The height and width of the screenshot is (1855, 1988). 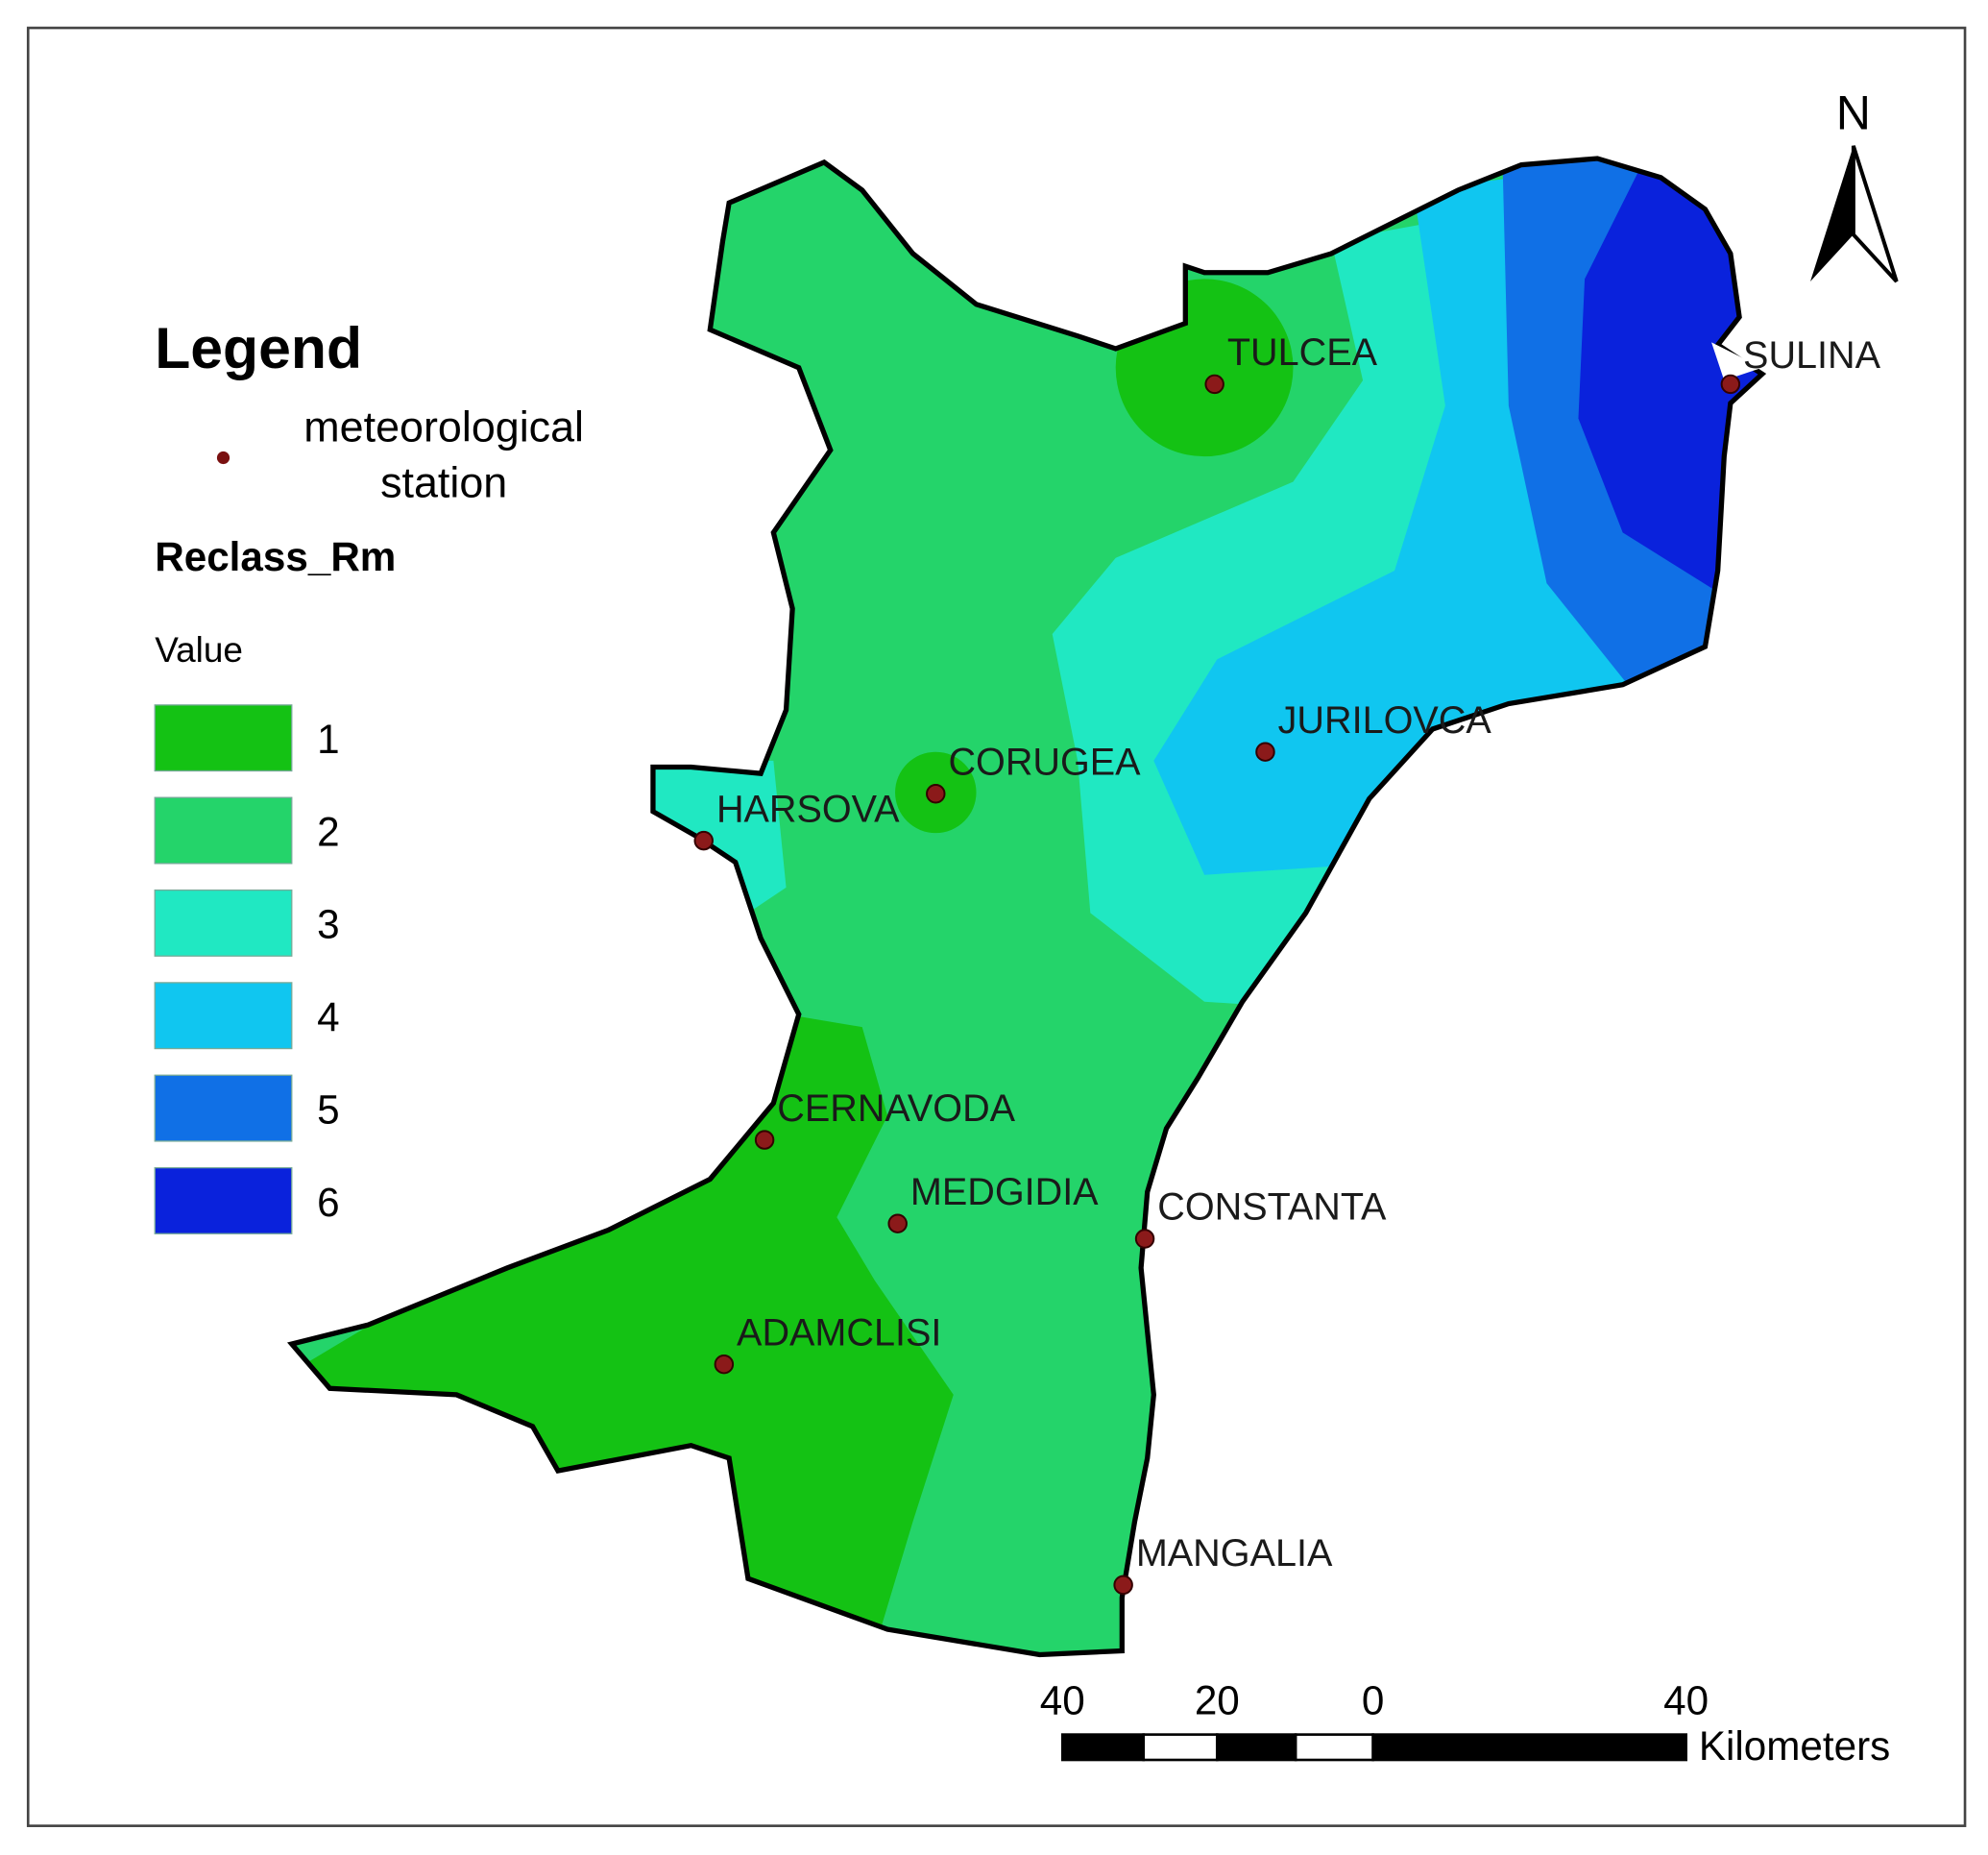 What do you see at coordinates (1235, 1553) in the screenshot?
I see `station-label: MANGALIA` at bounding box center [1235, 1553].